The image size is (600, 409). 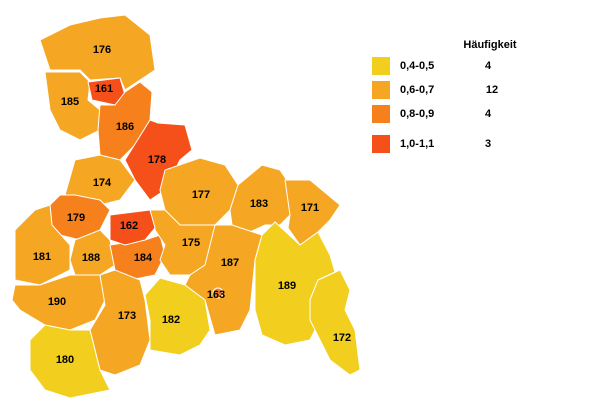 I want to click on region-label: 190, so click(x=57, y=302).